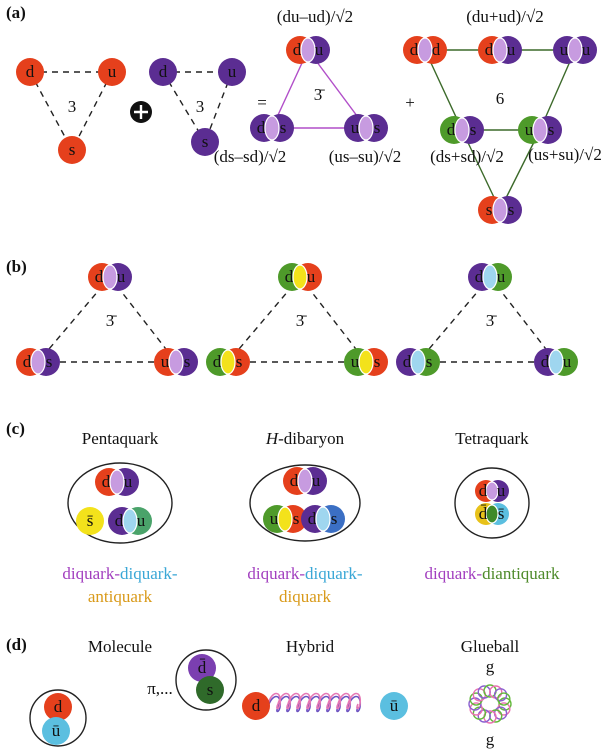  What do you see at coordinates (500, 98) in the screenshot?
I see `label: 6` at bounding box center [500, 98].